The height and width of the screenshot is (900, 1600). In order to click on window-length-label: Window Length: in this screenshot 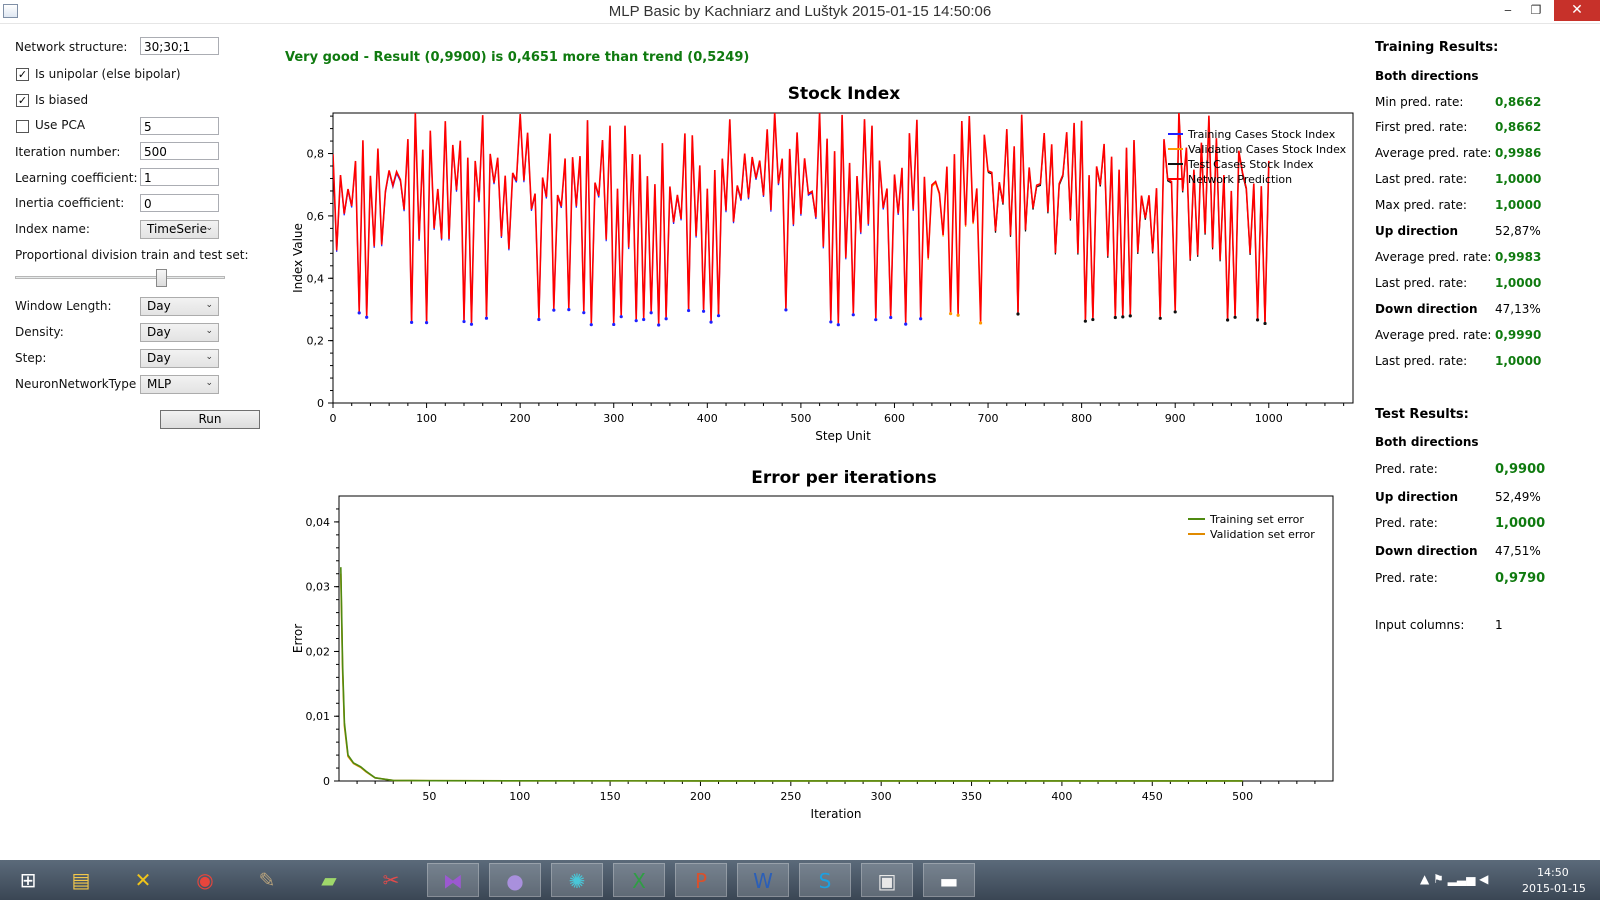, I will do `click(63, 306)`.